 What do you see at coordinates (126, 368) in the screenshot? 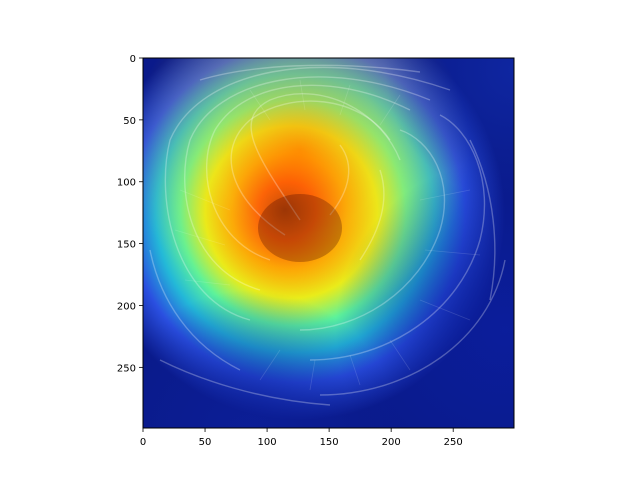
I see `y-tick-label: 250` at bounding box center [126, 368].